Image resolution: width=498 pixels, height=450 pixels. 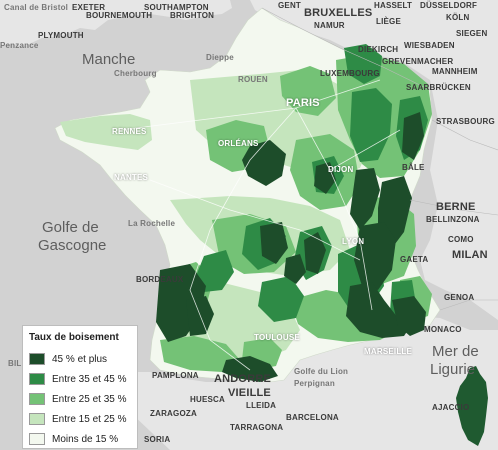 I want to click on place-vieille: VIEILLE, so click(x=249, y=393).